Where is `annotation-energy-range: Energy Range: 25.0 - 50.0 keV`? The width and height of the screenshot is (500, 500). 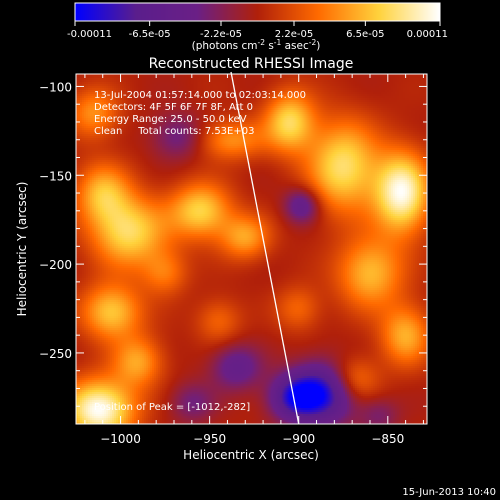
annotation-energy-range: Energy Range: 25.0 - 50.0 keV is located at coordinates (170, 119).